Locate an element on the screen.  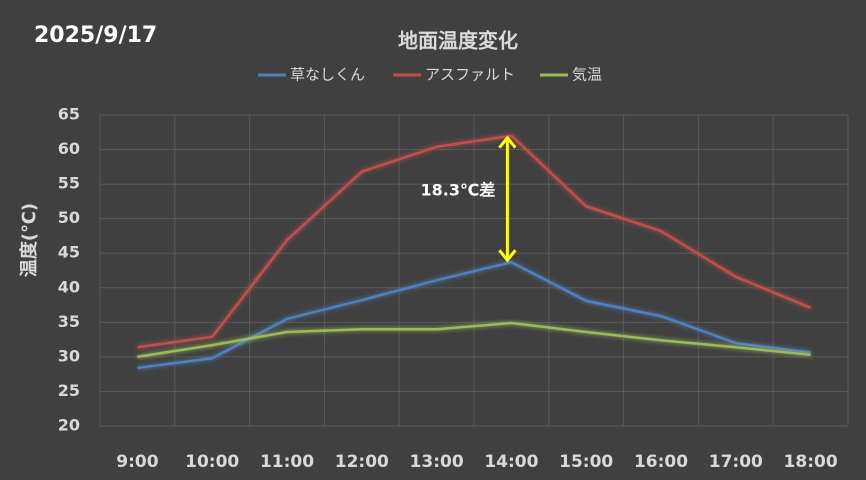
x-tick-label: 16:00 is located at coordinates (661, 462).